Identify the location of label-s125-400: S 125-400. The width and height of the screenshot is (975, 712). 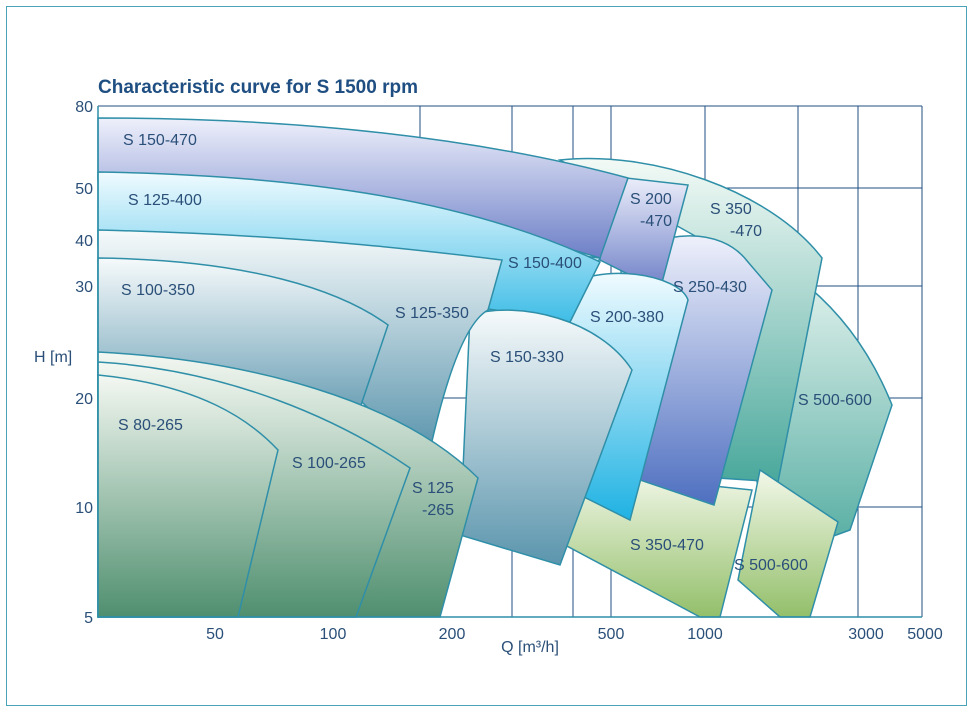
(165, 200).